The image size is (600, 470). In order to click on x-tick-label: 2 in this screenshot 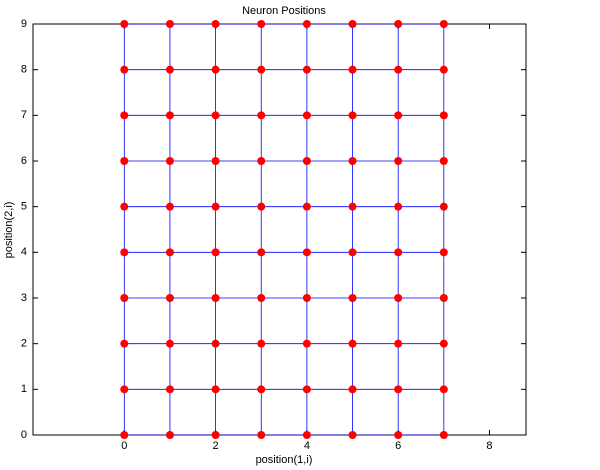, I will do `click(216, 446)`.